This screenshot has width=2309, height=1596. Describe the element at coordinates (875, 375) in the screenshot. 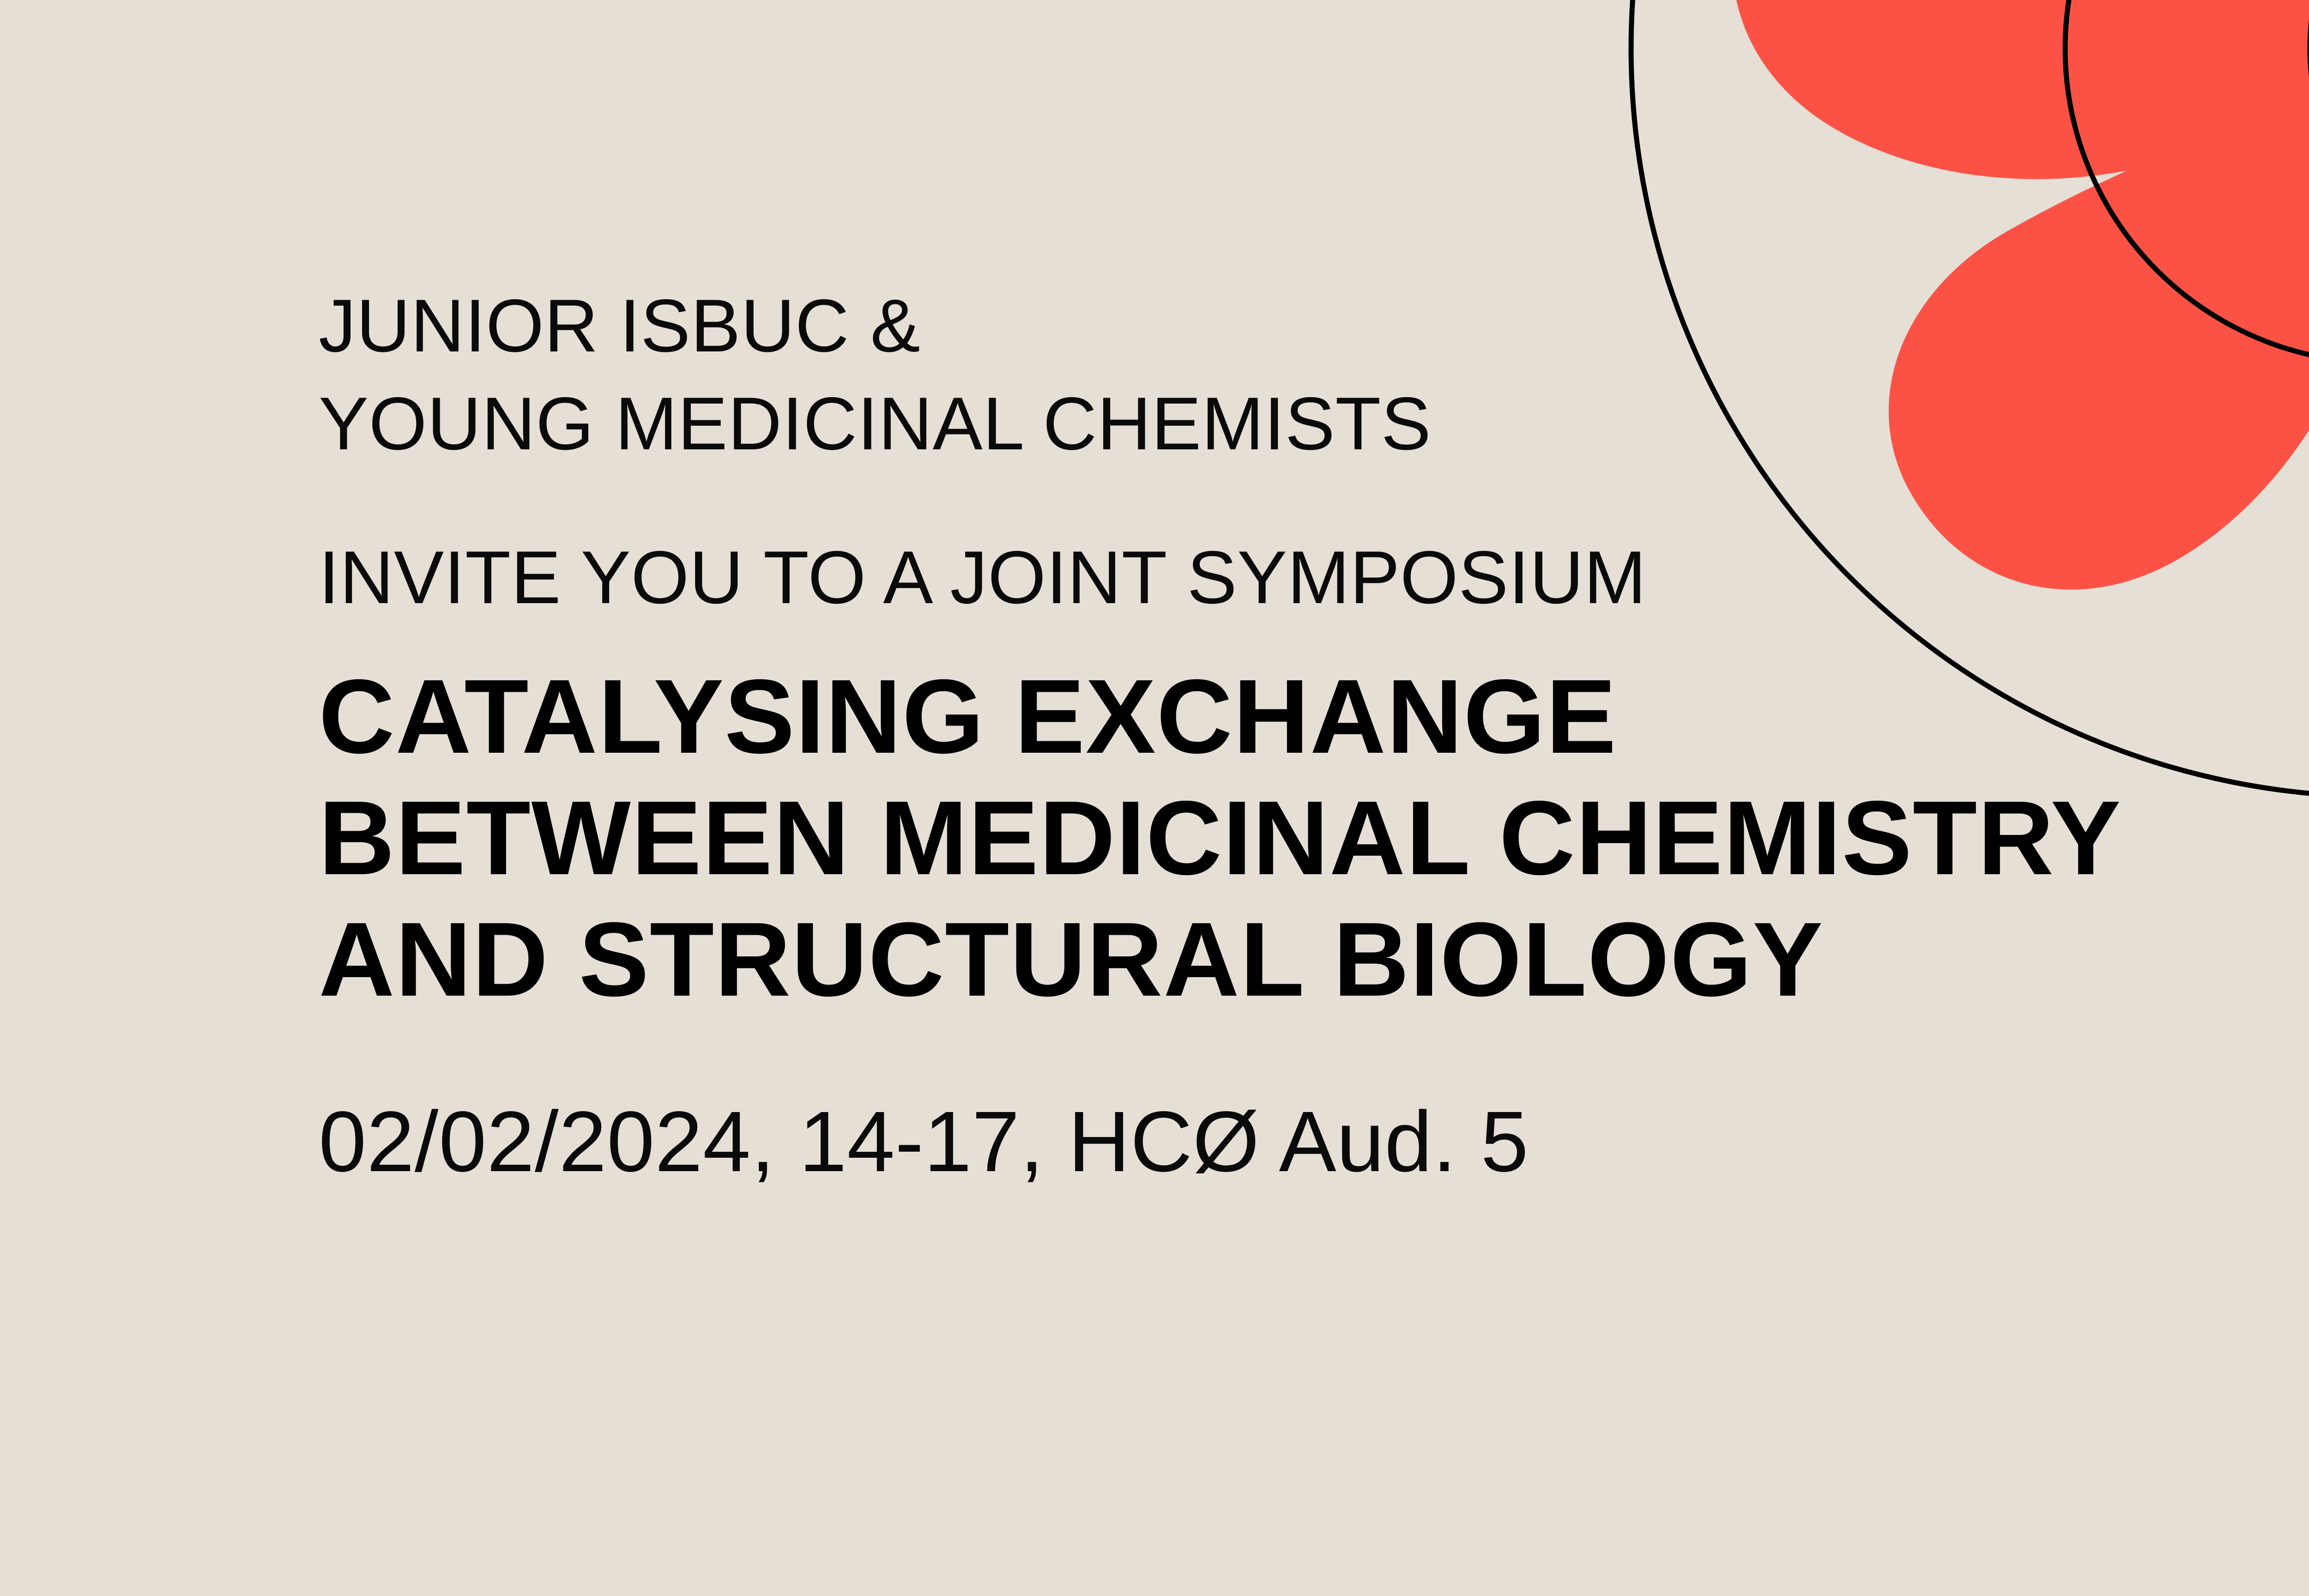

I see `organizers-line: JUNIOR ISBUC & YOUNG MEDICINAL CHEMISTS` at that location.